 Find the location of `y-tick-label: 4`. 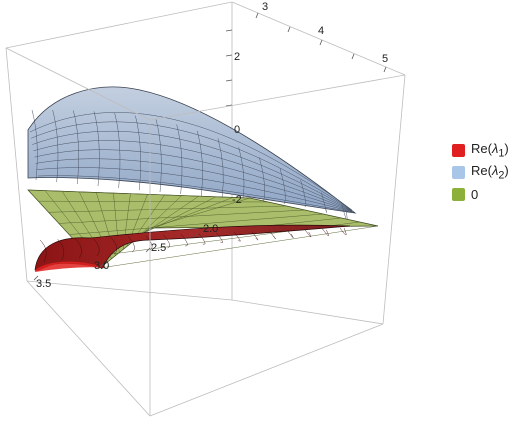

y-tick-label: 4 is located at coordinates (321, 31).